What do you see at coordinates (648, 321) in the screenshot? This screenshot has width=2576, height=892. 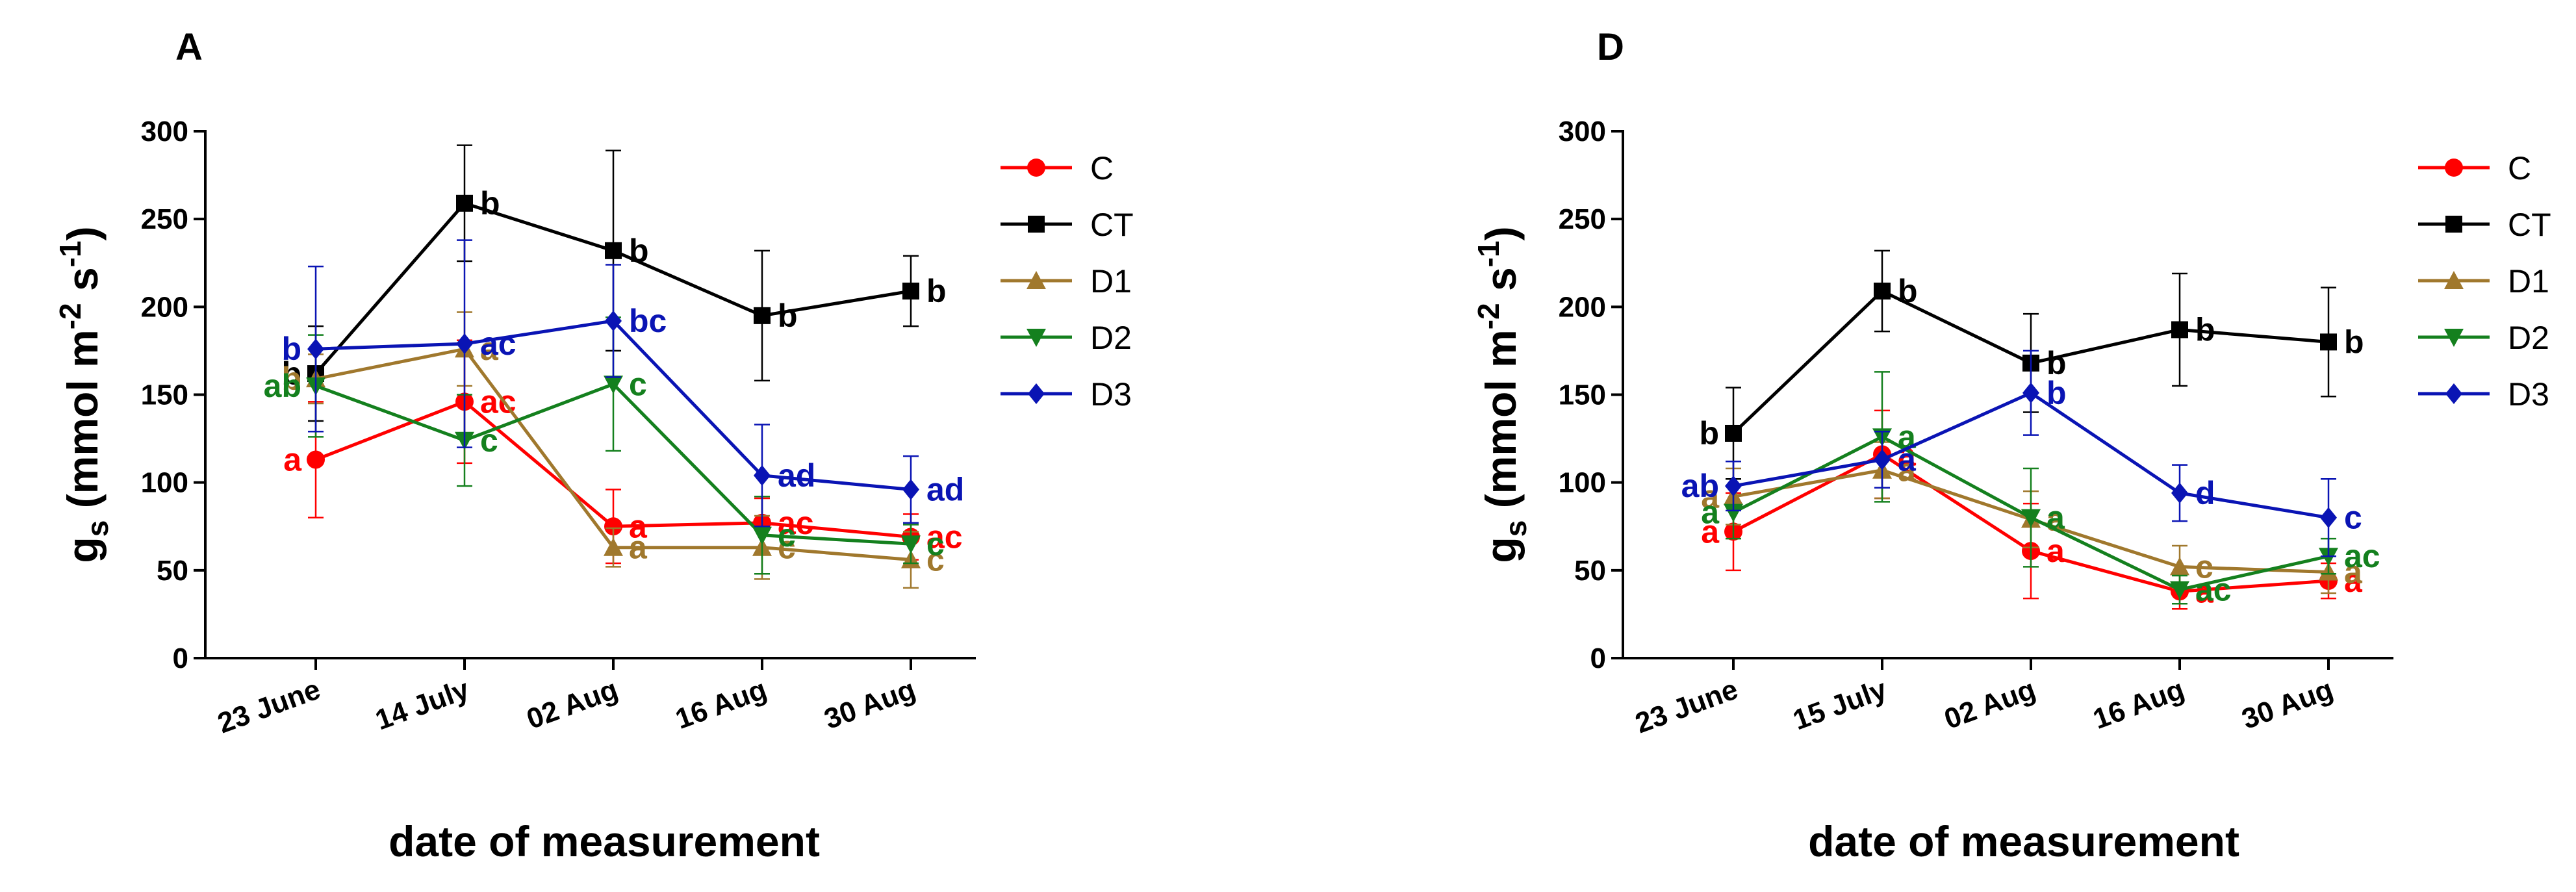 I see `significance-letter: bc` at bounding box center [648, 321].